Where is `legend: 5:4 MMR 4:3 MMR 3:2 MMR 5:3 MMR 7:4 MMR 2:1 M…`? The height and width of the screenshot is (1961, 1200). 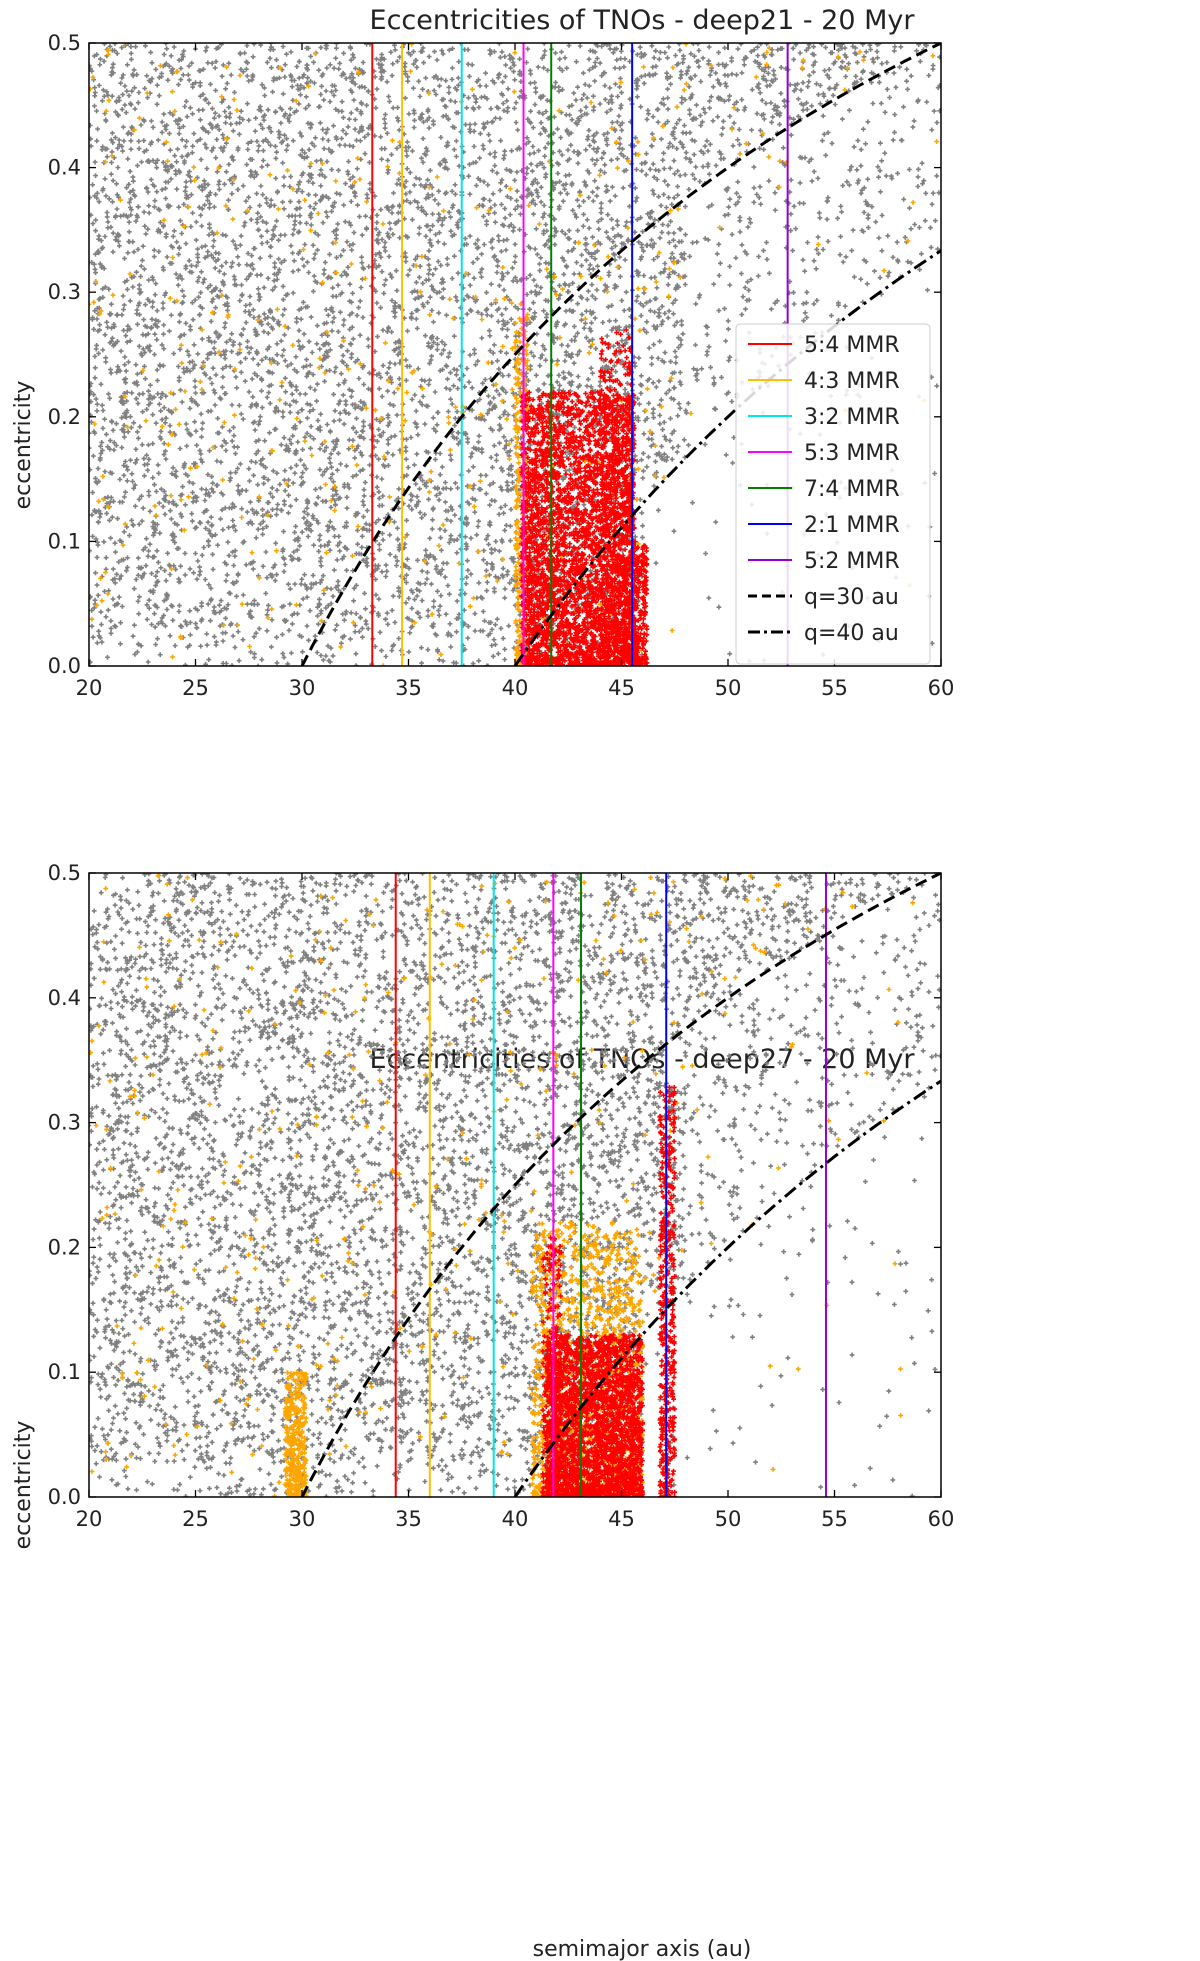
legend: 5:4 MMR 4:3 MMR 3:2 MMR 5:3 MMR 7:4 MMR 2:1 M… is located at coordinates (833, 494).